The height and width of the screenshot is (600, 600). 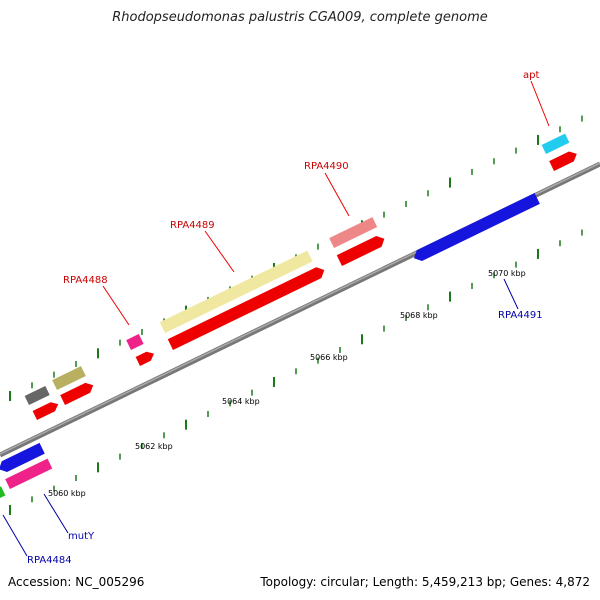 I want to click on gene-label-muty: mutY, so click(x=81, y=536).